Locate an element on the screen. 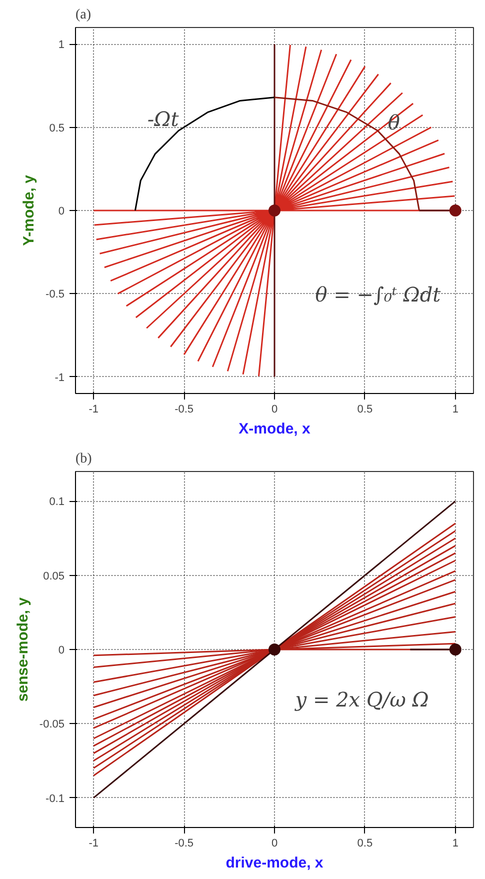 This screenshot has height=879, width=485. chart-title: (a) is located at coordinates (84, 15).